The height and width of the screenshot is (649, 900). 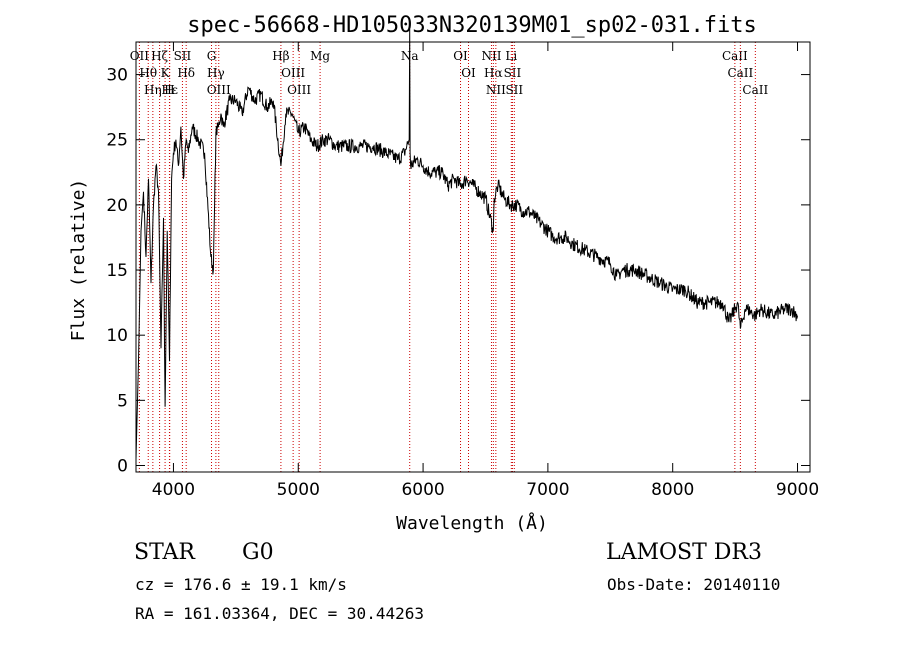 I want to click on spectral-line-label: Hγ, so click(x=216, y=73).